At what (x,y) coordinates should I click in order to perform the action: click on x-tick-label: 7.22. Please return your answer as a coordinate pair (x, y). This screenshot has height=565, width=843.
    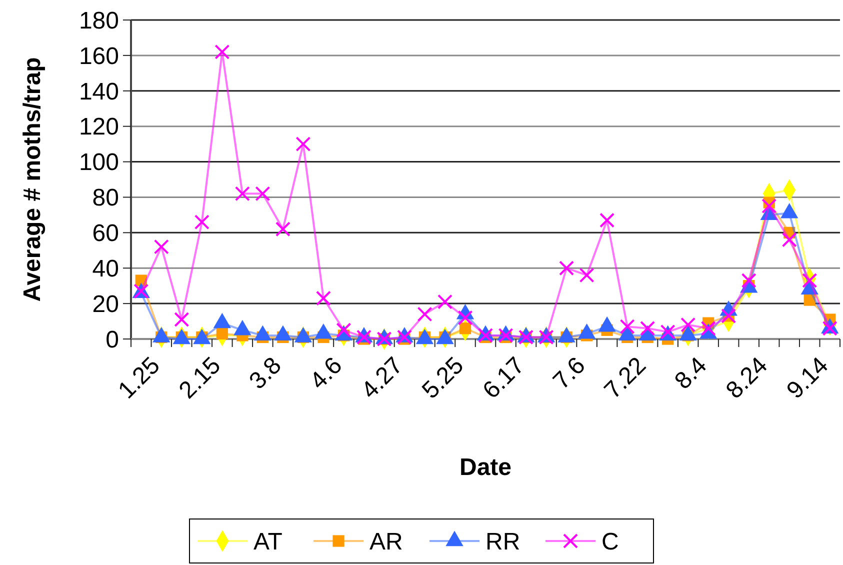
    Looking at the image, I should click on (625, 378).